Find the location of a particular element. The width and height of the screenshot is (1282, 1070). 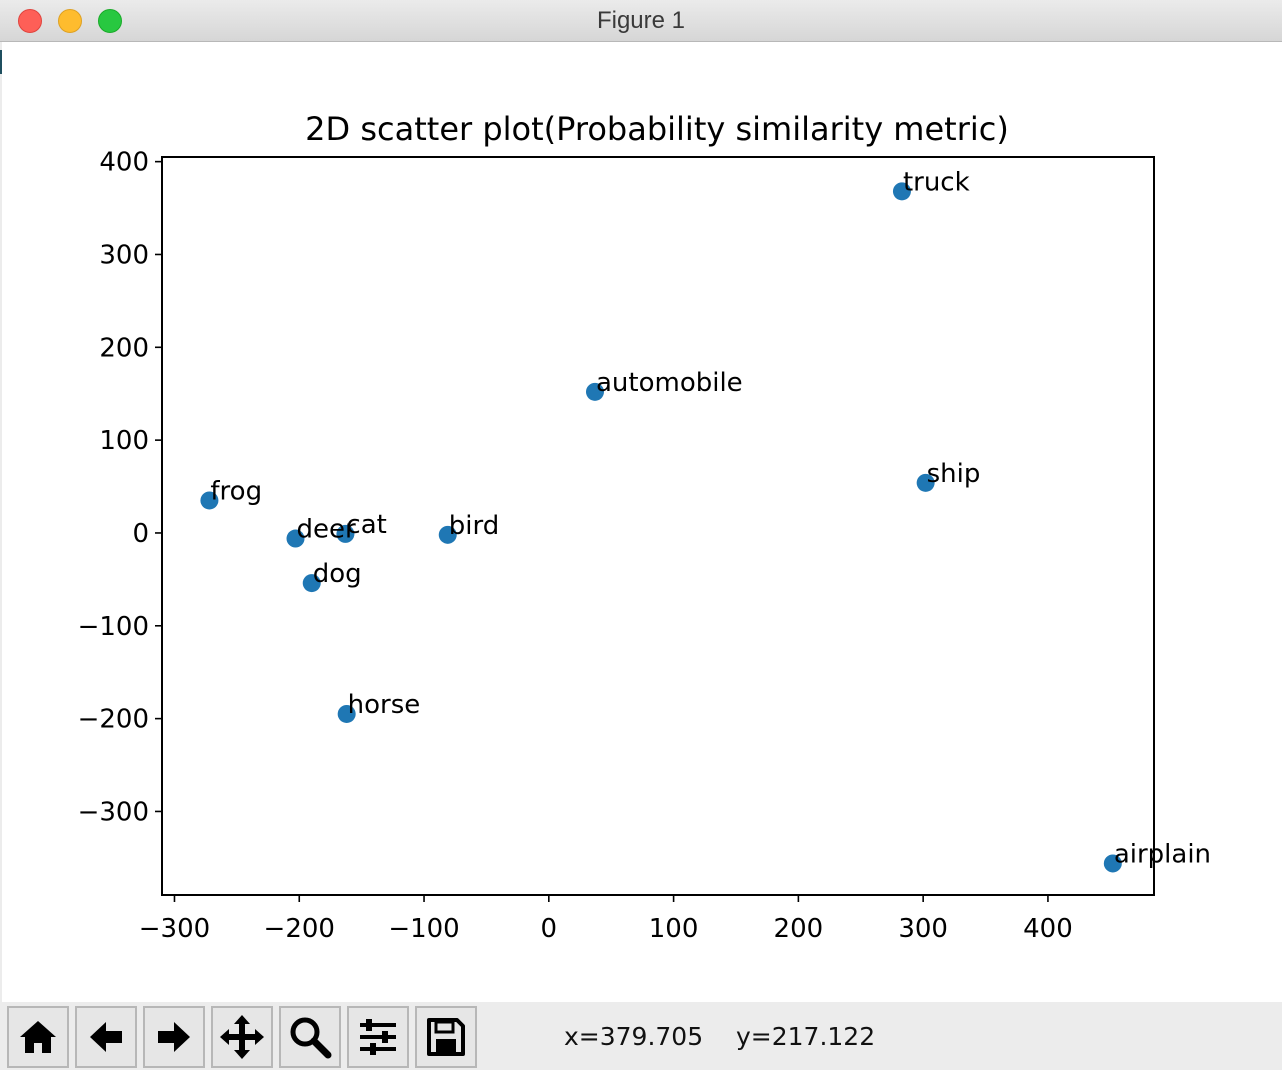

point-label: airplain is located at coordinates (1162, 854).